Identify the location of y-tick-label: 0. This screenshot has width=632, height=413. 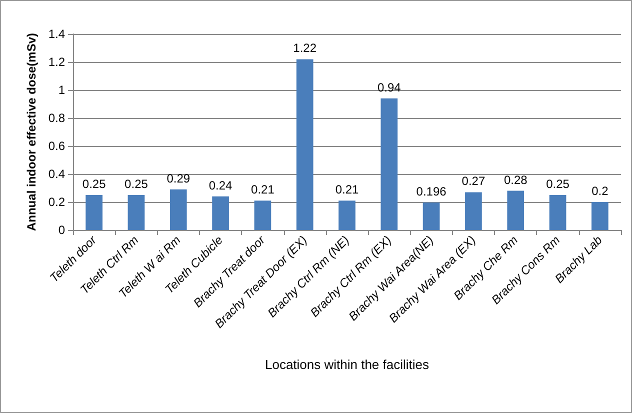
(62, 230).